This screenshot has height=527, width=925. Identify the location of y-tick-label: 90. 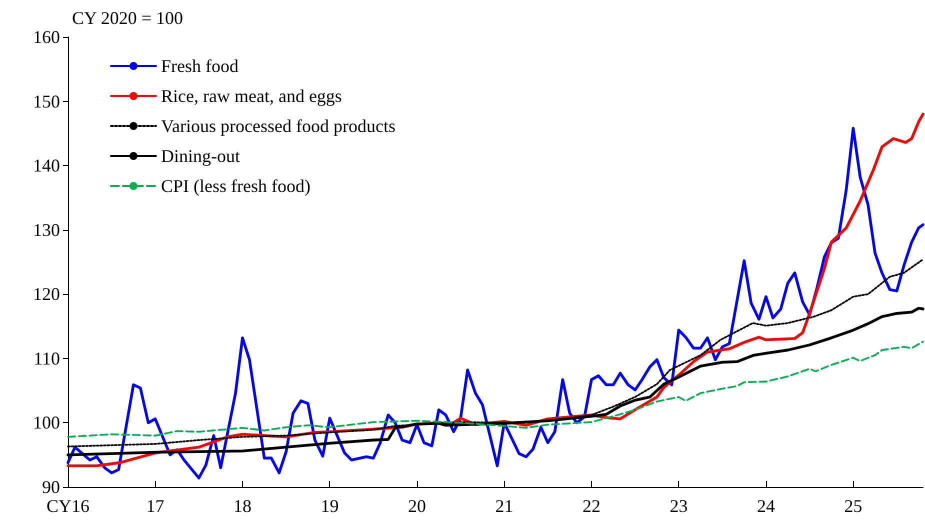
(51, 487).